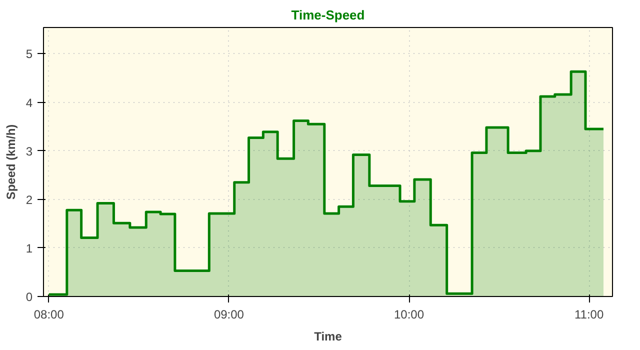  What do you see at coordinates (229, 315) in the screenshot?
I see `x-tick-label: 09:00` at bounding box center [229, 315].